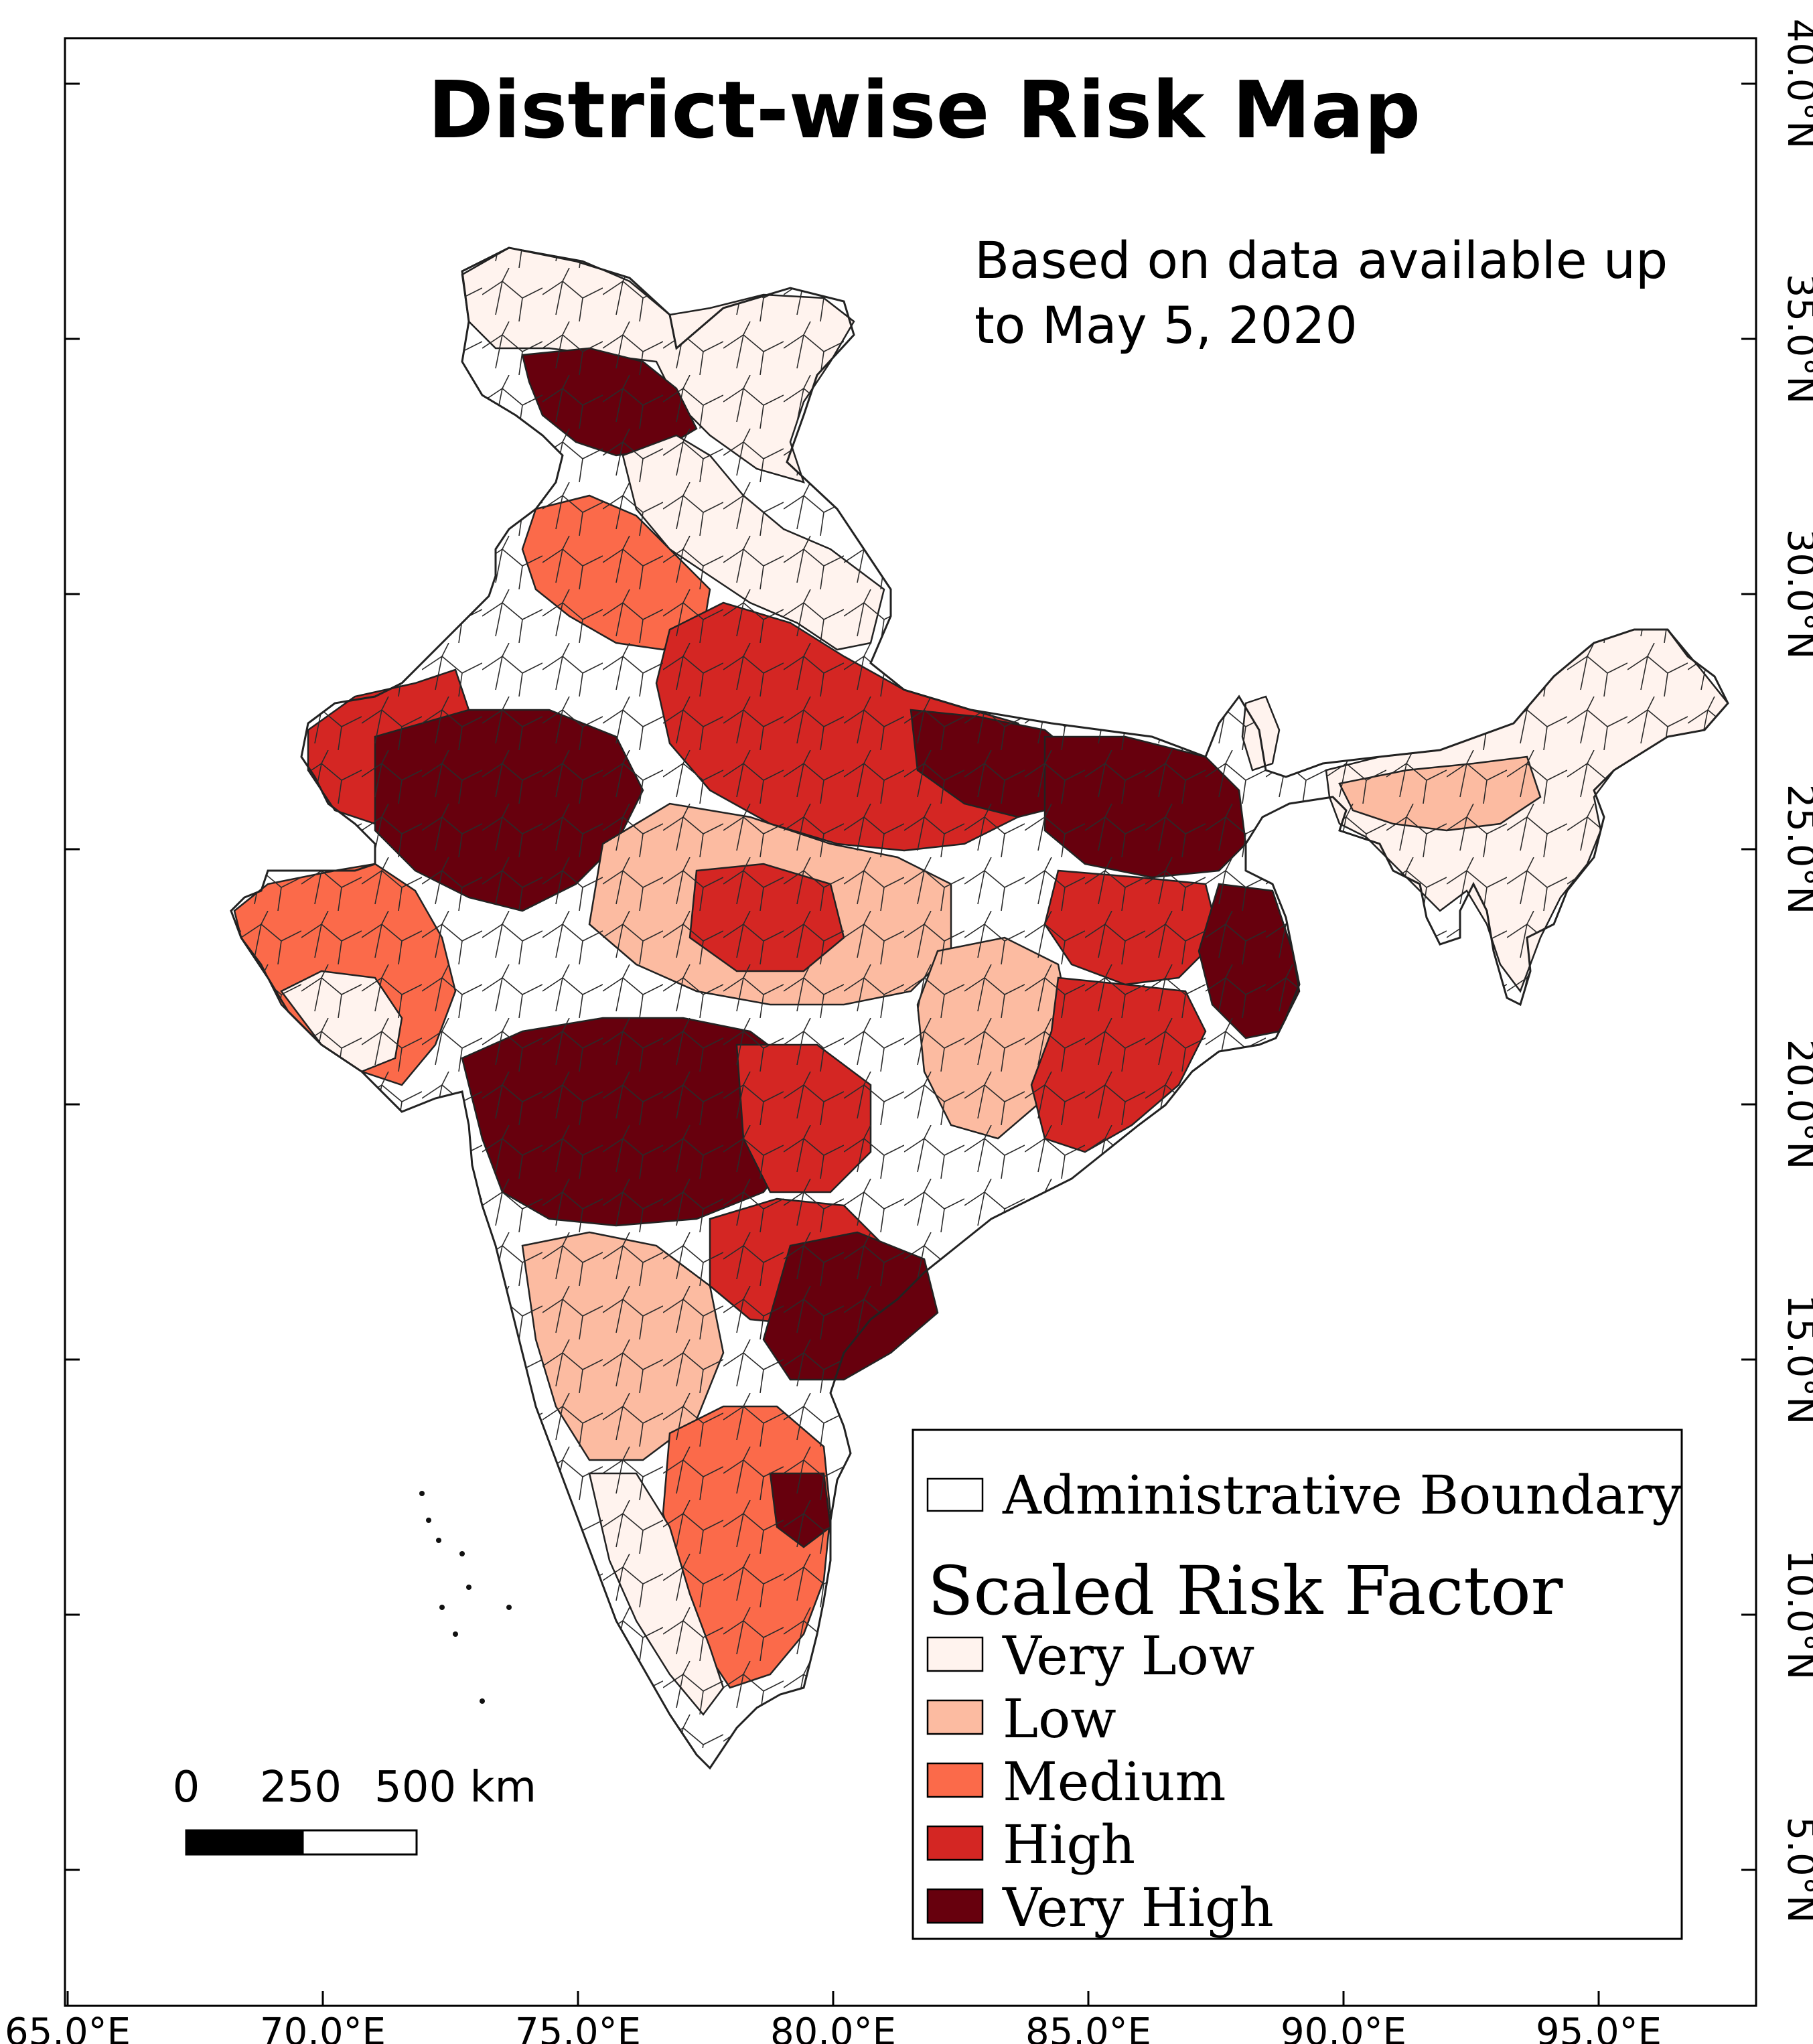 The width and height of the screenshot is (1813, 2044). Describe the element at coordinates (578, 2027) in the screenshot. I see `x-tick-label: 75.0°E` at that location.